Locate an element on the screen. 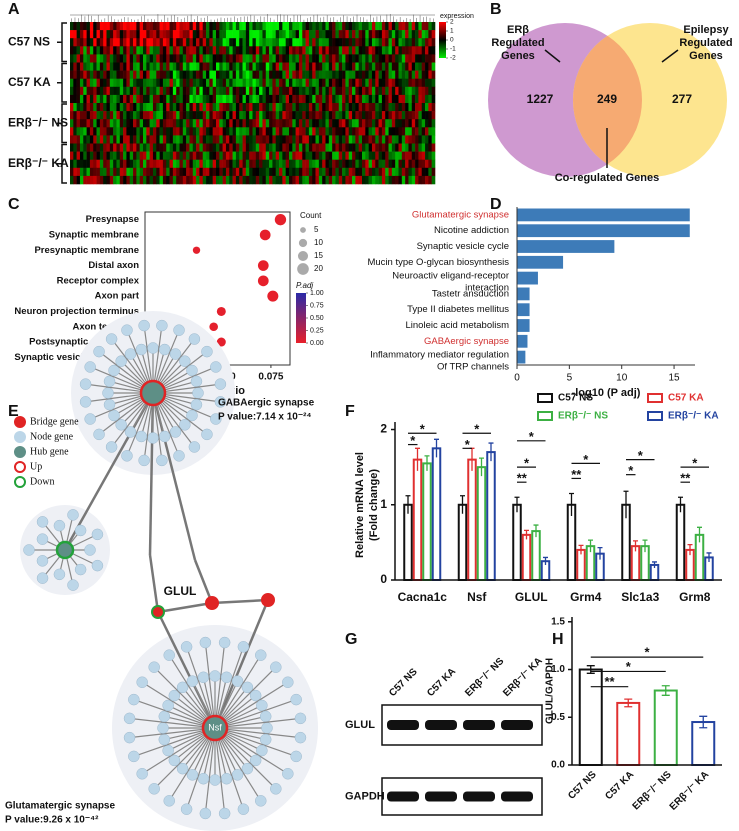 This screenshot has height=831, width=739. colorbar-tick-label: 1.00 is located at coordinates (317, 293).